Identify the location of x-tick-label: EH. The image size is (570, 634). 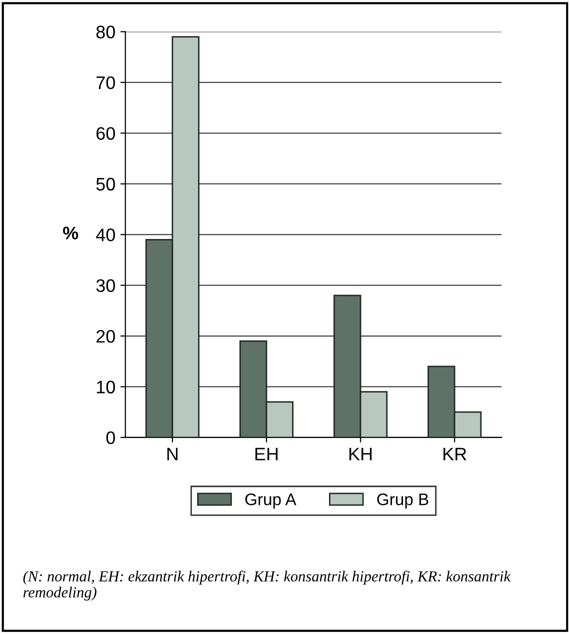
(266, 454).